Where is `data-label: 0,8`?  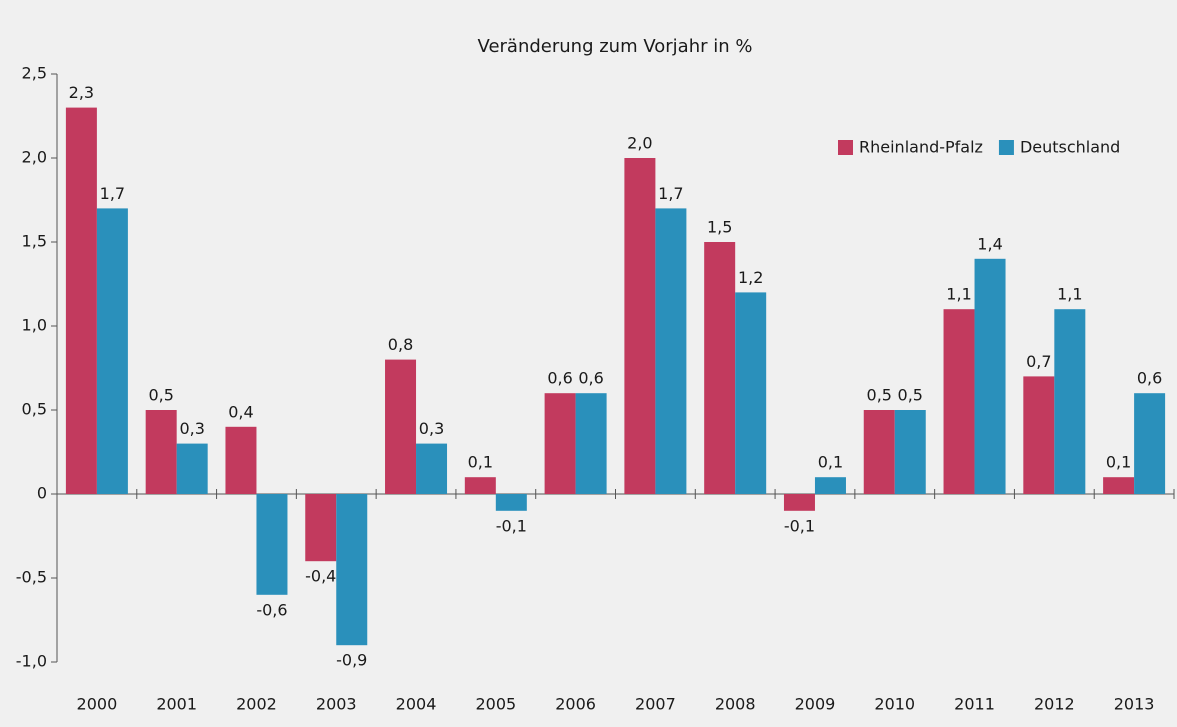
data-label: 0,8 is located at coordinates (400, 344).